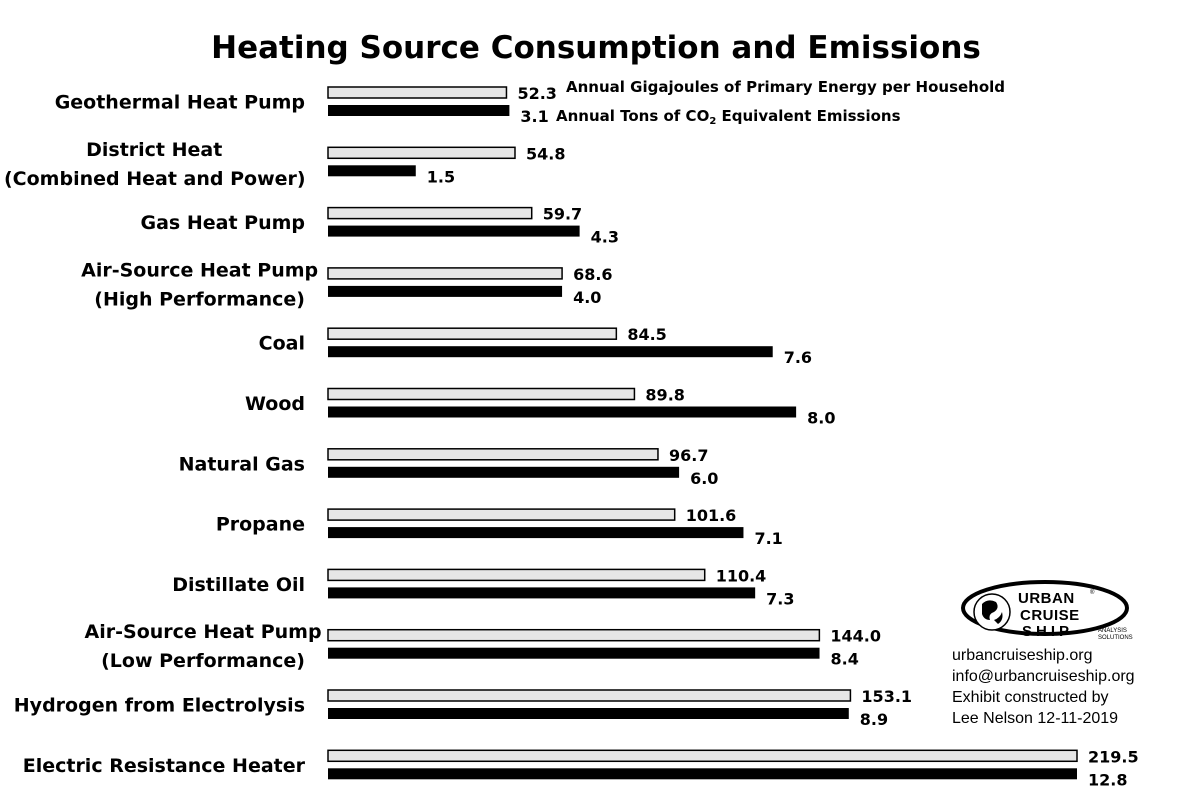 This screenshot has width=1179, height=807. Describe the element at coordinates (798, 357) in the screenshot. I see `value-label-emissions: 7.6` at that location.